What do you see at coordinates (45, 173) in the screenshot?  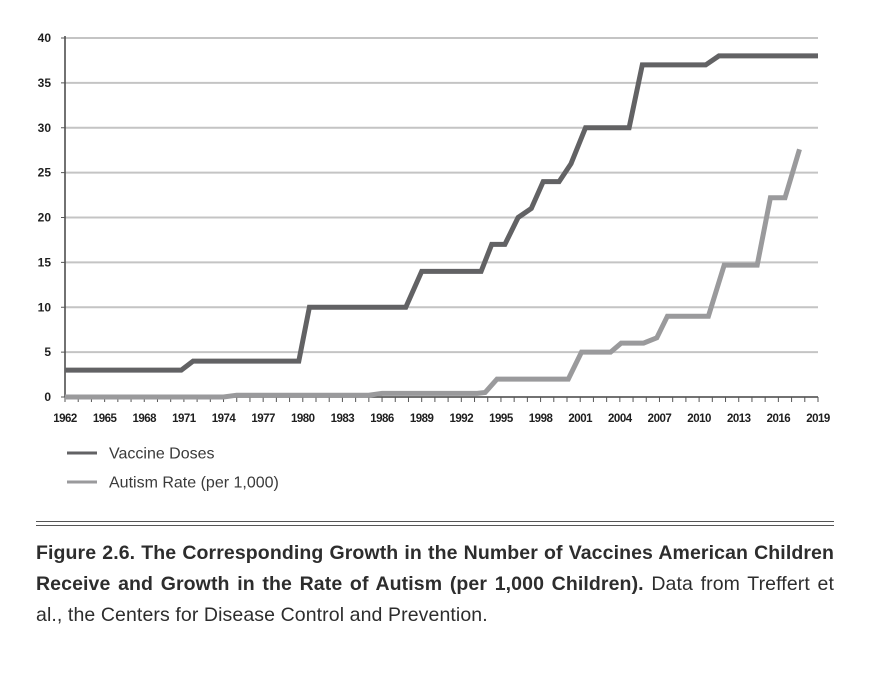 I see `y-tick-label-25: 25` at bounding box center [45, 173].